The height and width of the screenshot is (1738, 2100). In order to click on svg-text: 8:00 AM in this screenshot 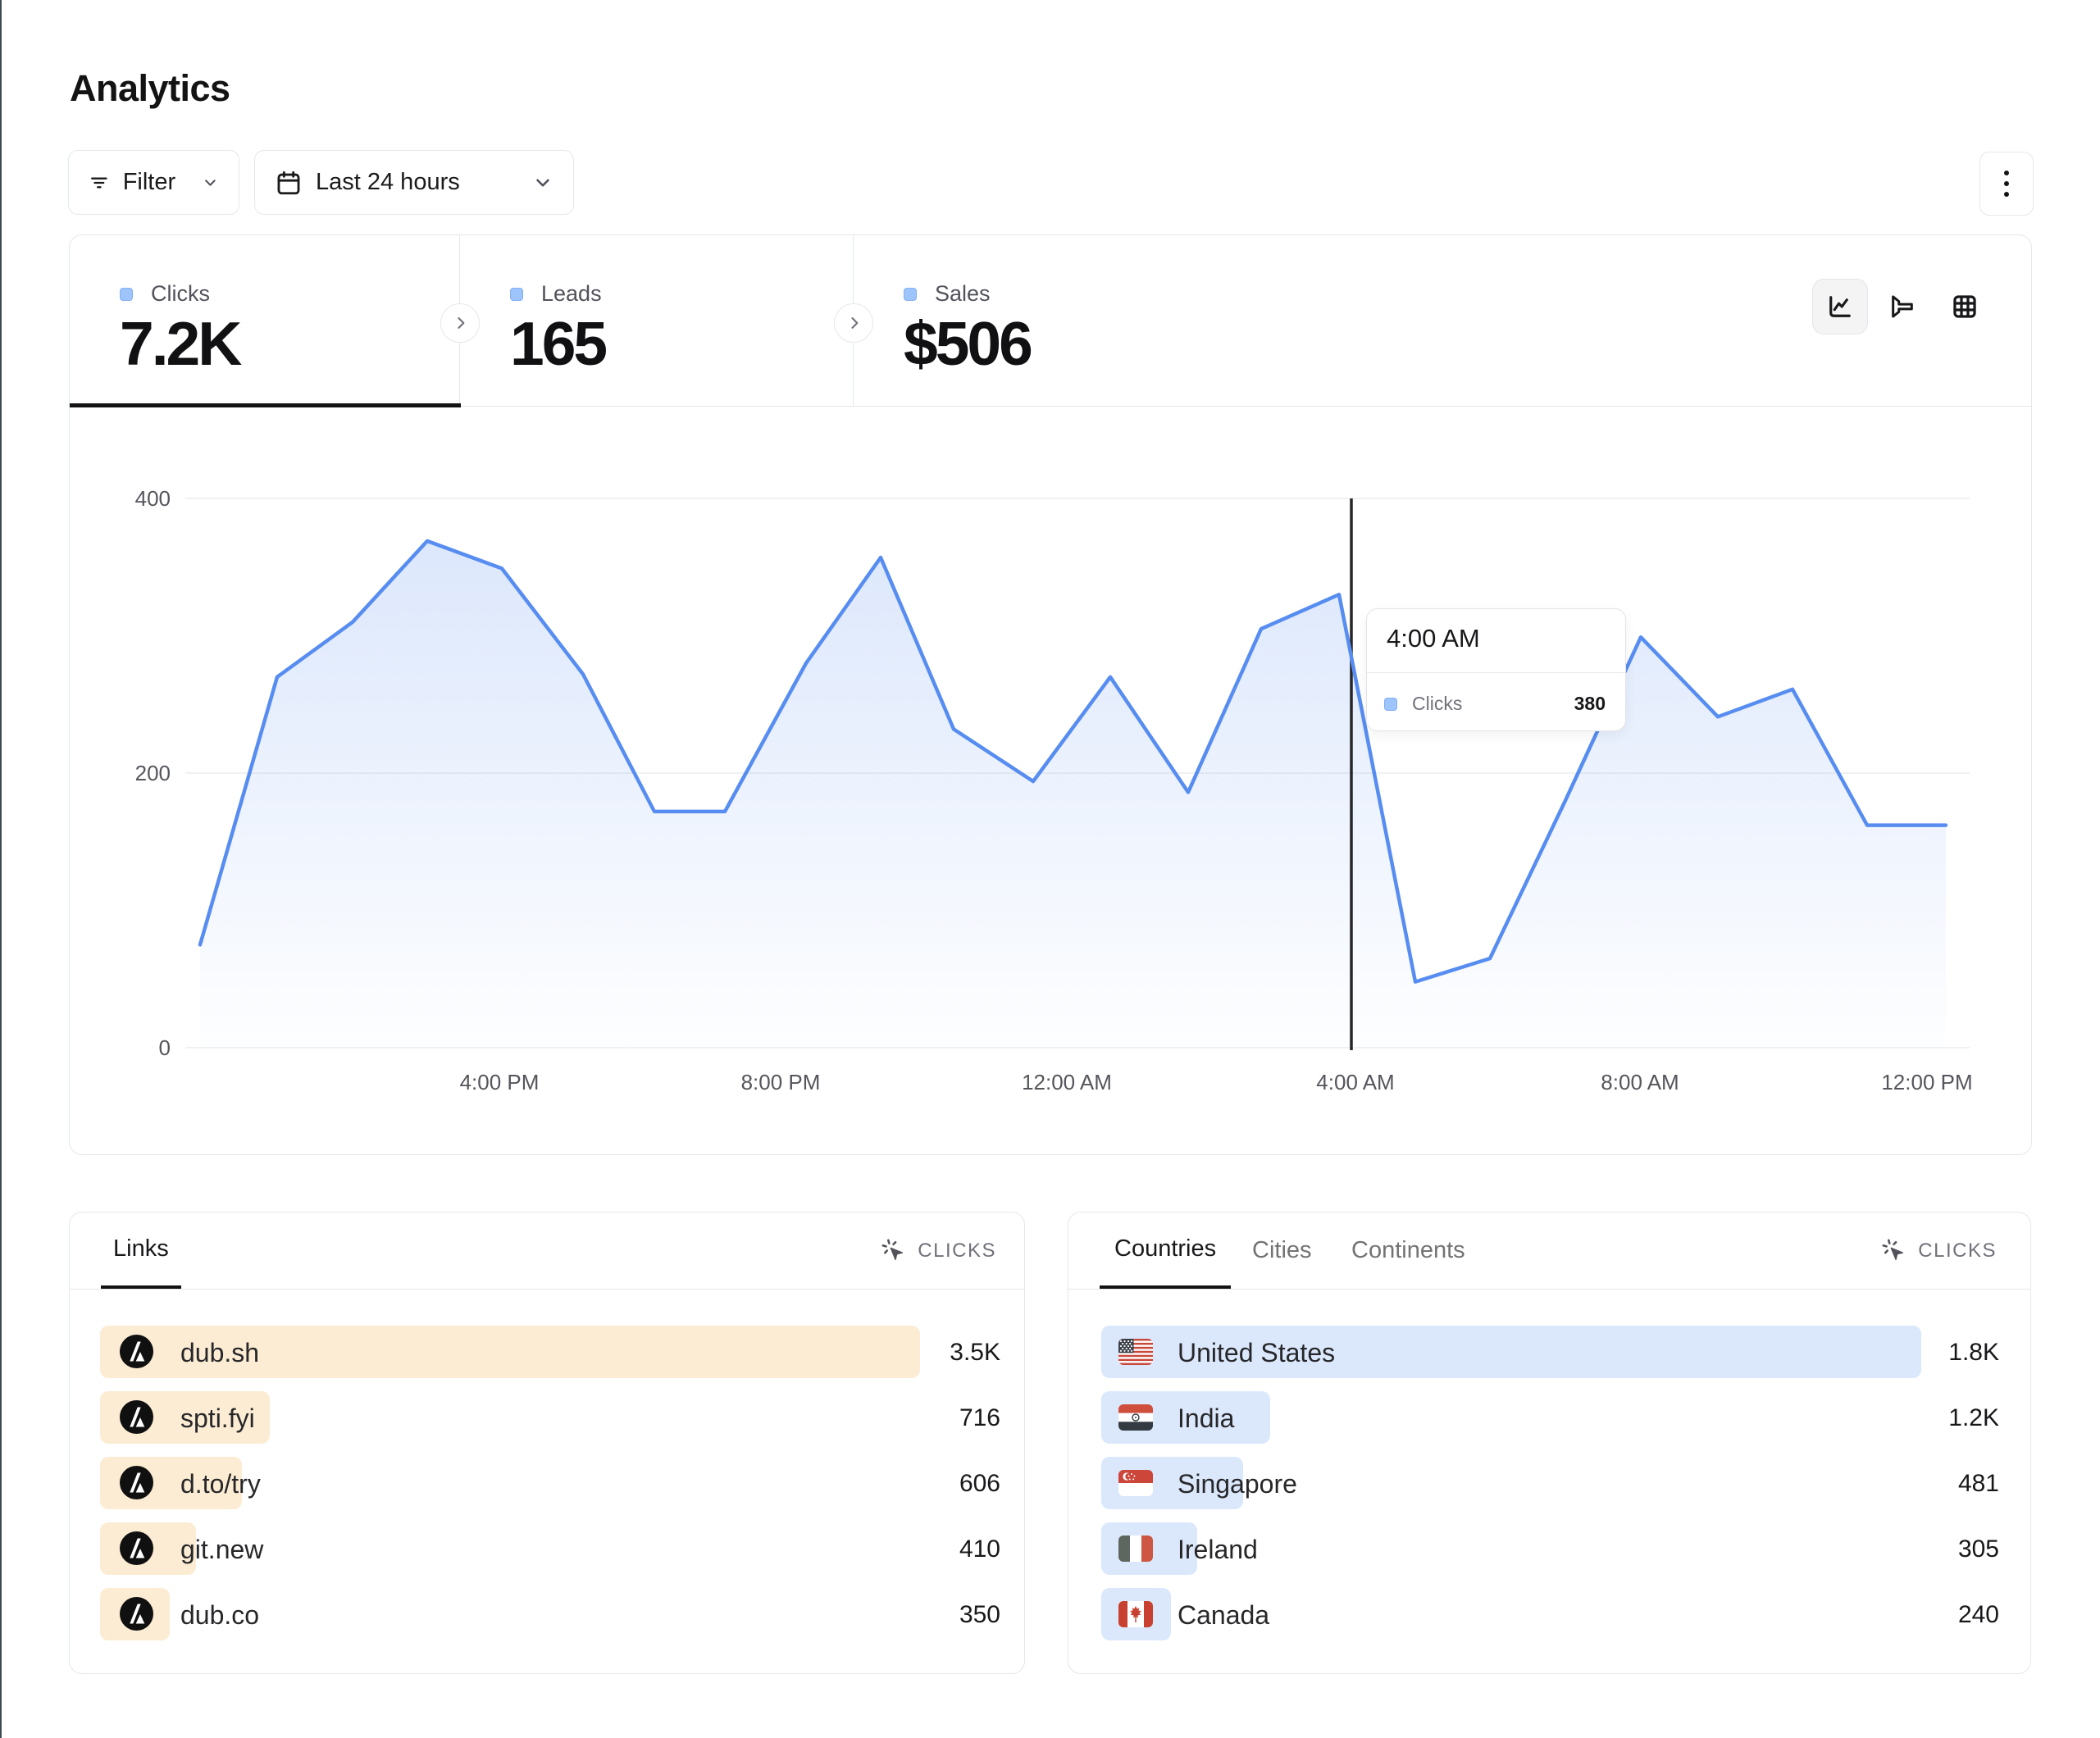, I will do `click(1640, 1082)`.